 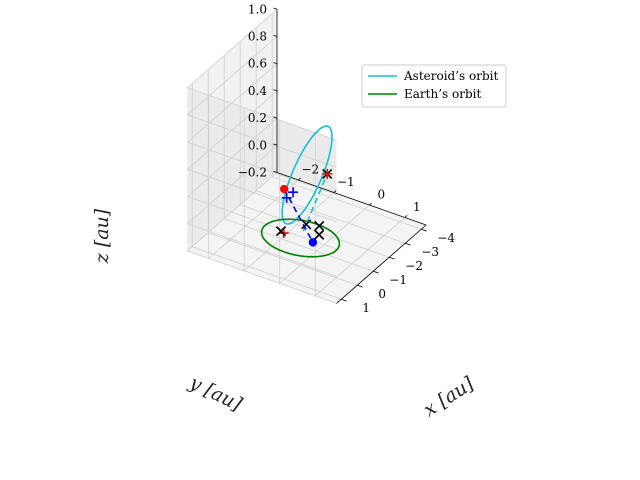 I want to click on x-axis-line, so click(x=351, y=199).